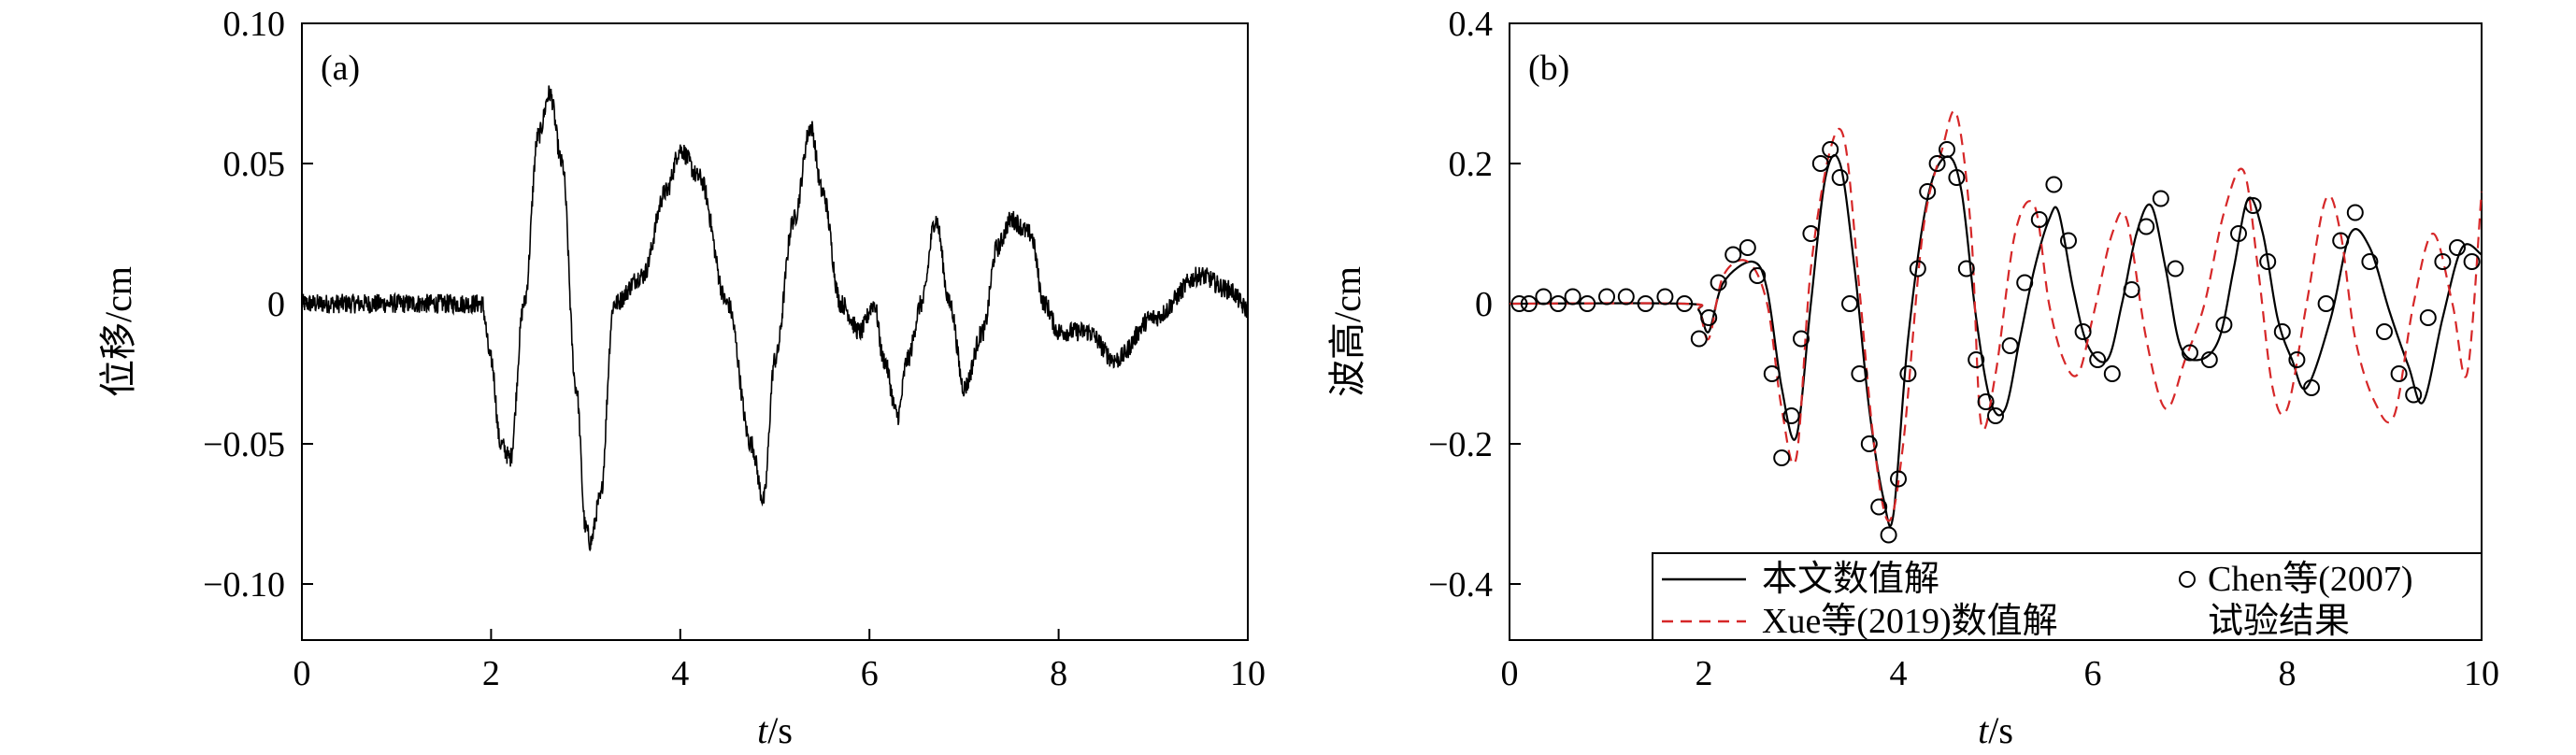 The width and height of the screenshot is (2576, 755). I want to click on x-tick-label-a: 4, so click(680, 674).